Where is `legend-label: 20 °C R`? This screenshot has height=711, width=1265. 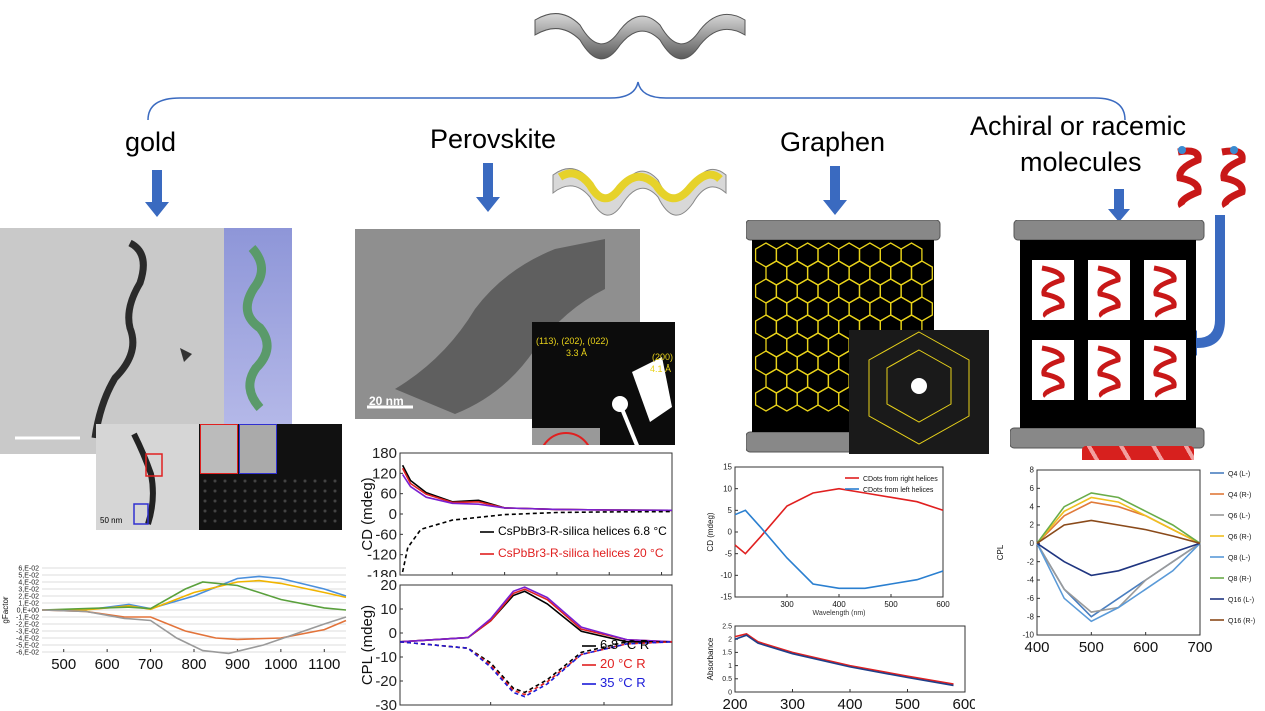 legend-label: 20 °C R is located at coordinates (623, 663).